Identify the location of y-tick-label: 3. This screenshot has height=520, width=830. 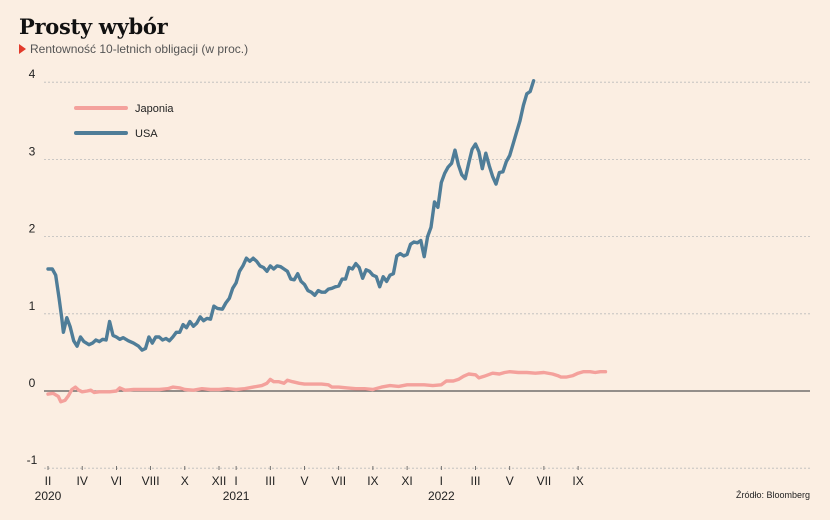
(32, 151).